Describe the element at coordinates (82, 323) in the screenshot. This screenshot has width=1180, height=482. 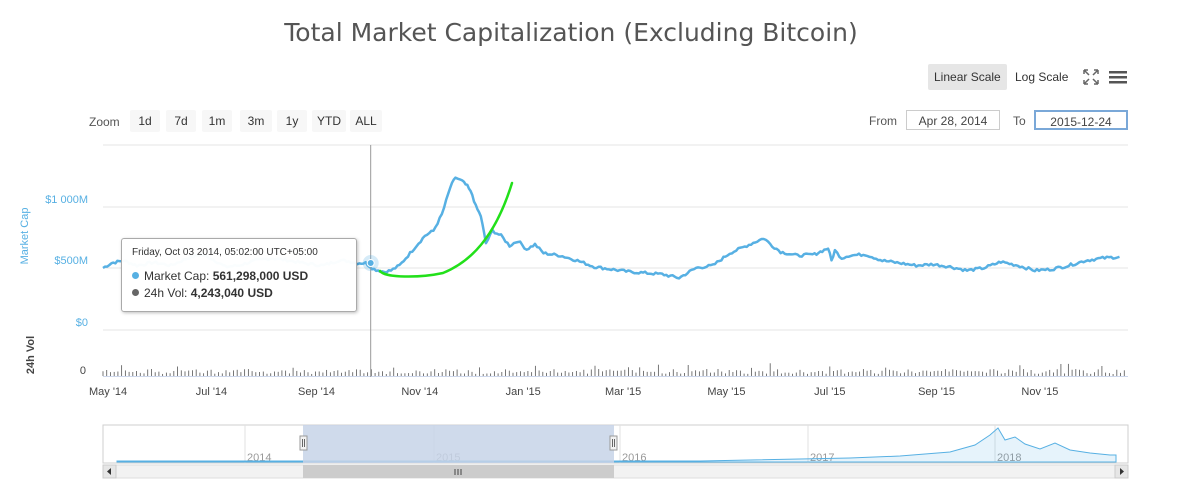
I see `y-tick-label: $0` at that location.